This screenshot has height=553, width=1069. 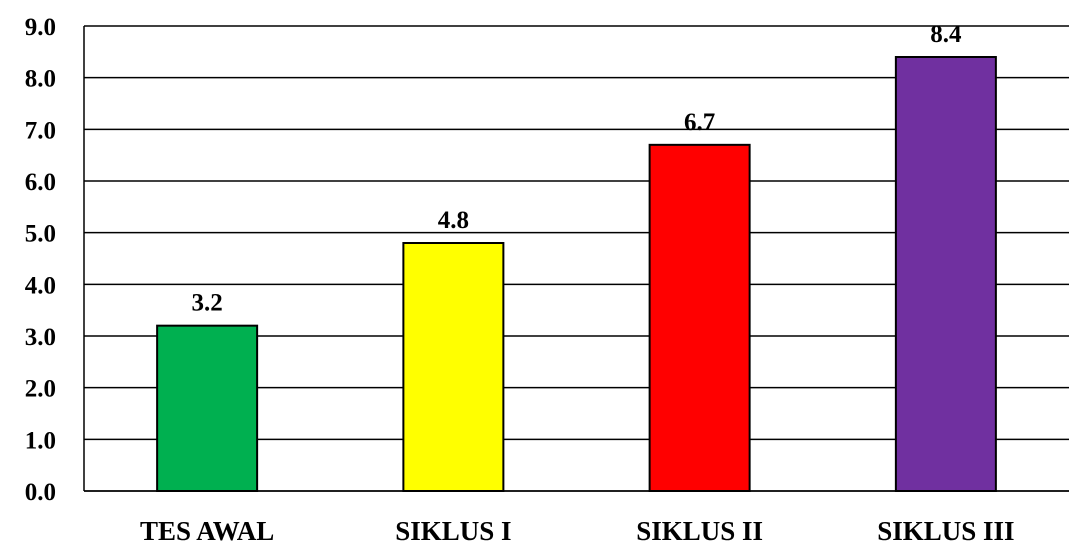 What do you see at coordinates (40, 492) in the screenshot?
I see `y-tick-label: 0.0` at bounding box center [40, 492].